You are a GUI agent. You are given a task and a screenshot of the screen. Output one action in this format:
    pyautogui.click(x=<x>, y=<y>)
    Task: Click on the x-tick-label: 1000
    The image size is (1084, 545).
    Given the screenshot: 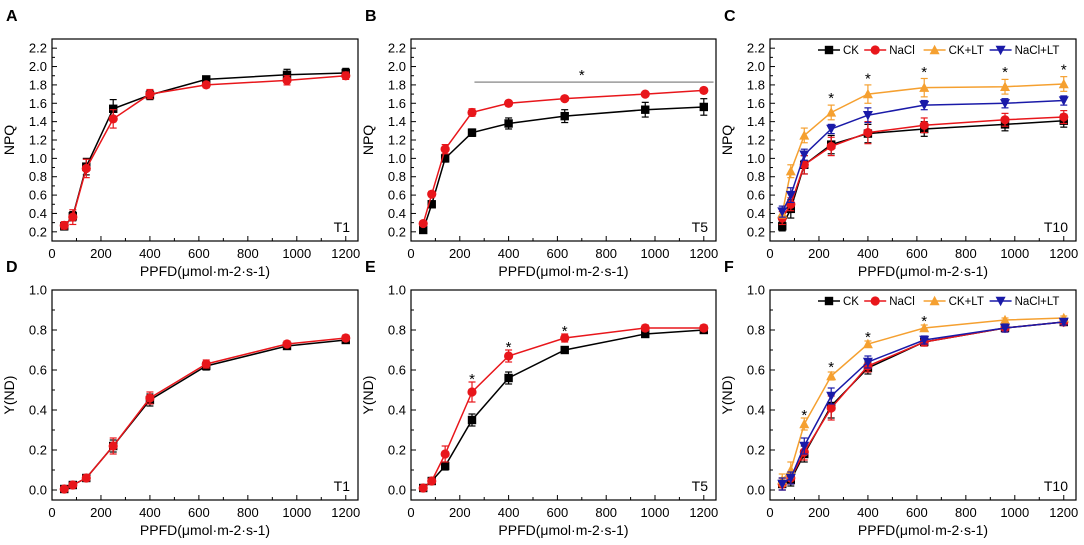 What is the action you would take?
    pyautogui.click(x=655, y=253)
    